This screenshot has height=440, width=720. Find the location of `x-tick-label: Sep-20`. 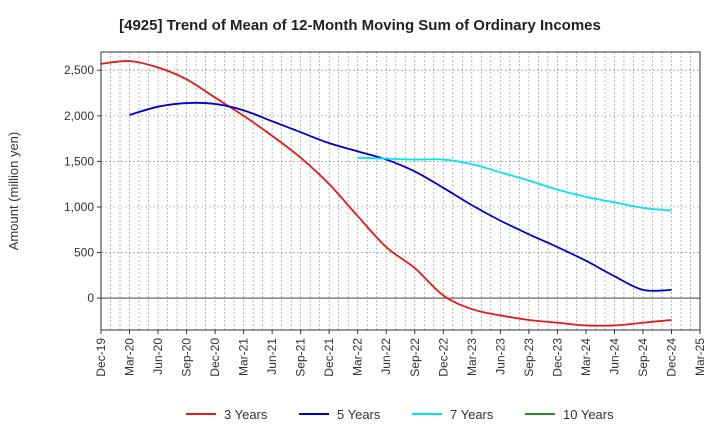

x-tick-label: Sep-20 is located at coordinates (187, 357).